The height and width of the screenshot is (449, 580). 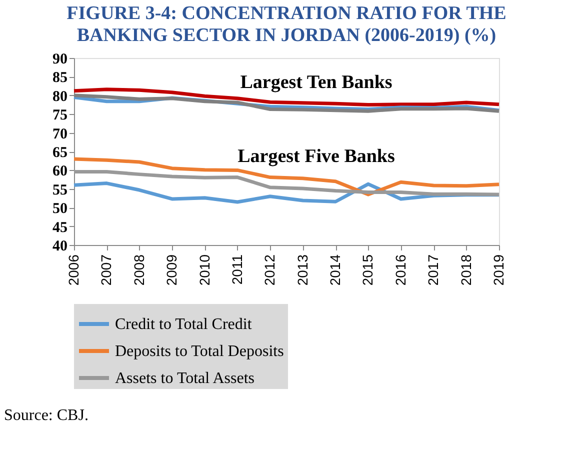 I want to click on y-tick-label: 45, so click(x=60, y=228).